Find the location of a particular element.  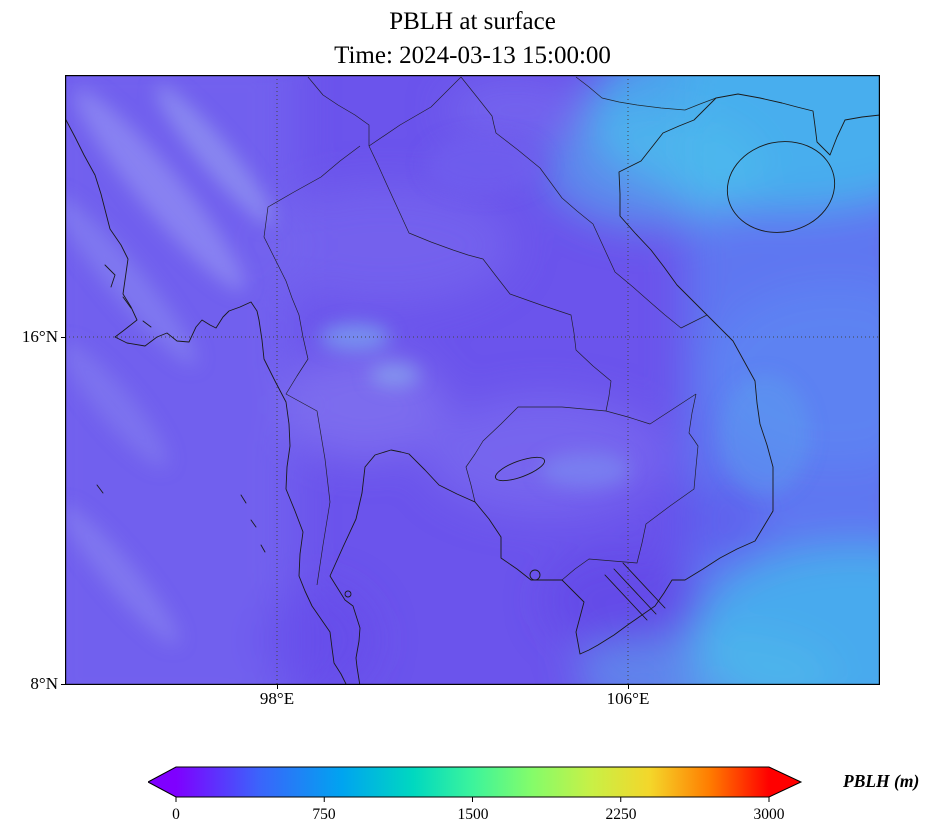

colorbar-tickmarks is located at coordinates (472, 799).